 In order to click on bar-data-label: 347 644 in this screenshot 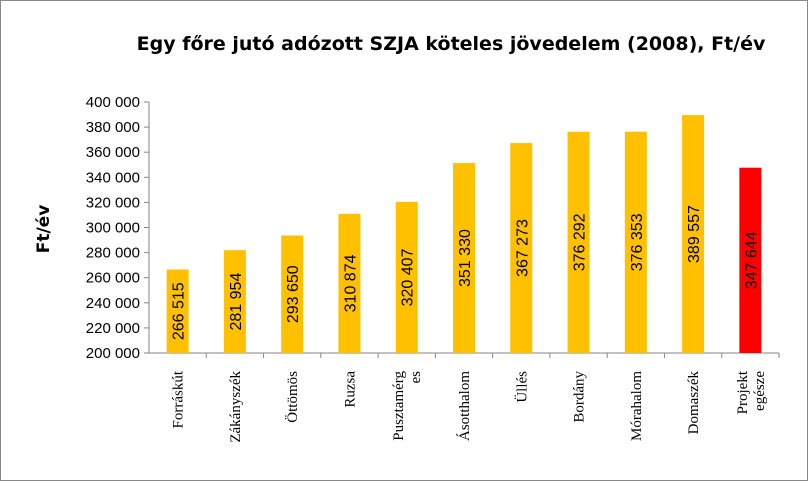, I will do `click(751, 260)`.